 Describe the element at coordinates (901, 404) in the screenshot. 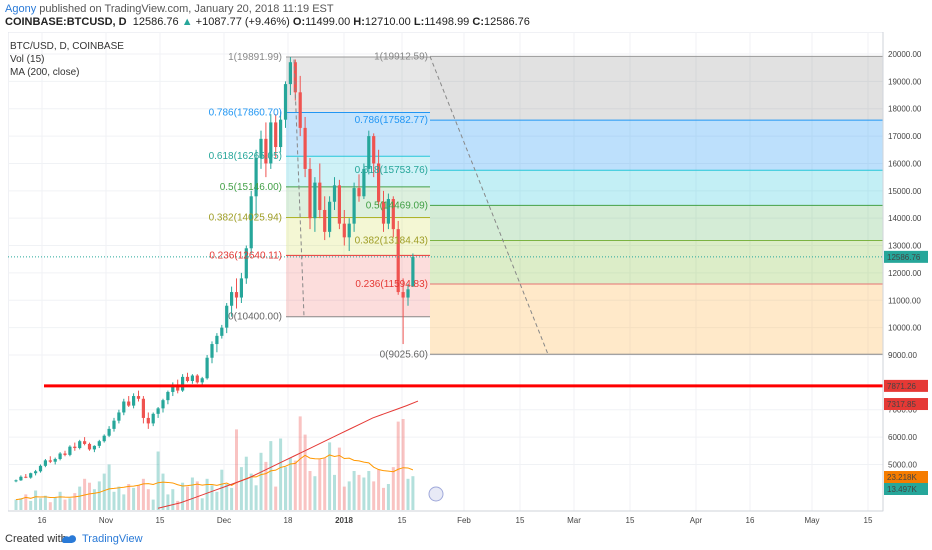

I see `ma-badge: 7317.85` at that location.